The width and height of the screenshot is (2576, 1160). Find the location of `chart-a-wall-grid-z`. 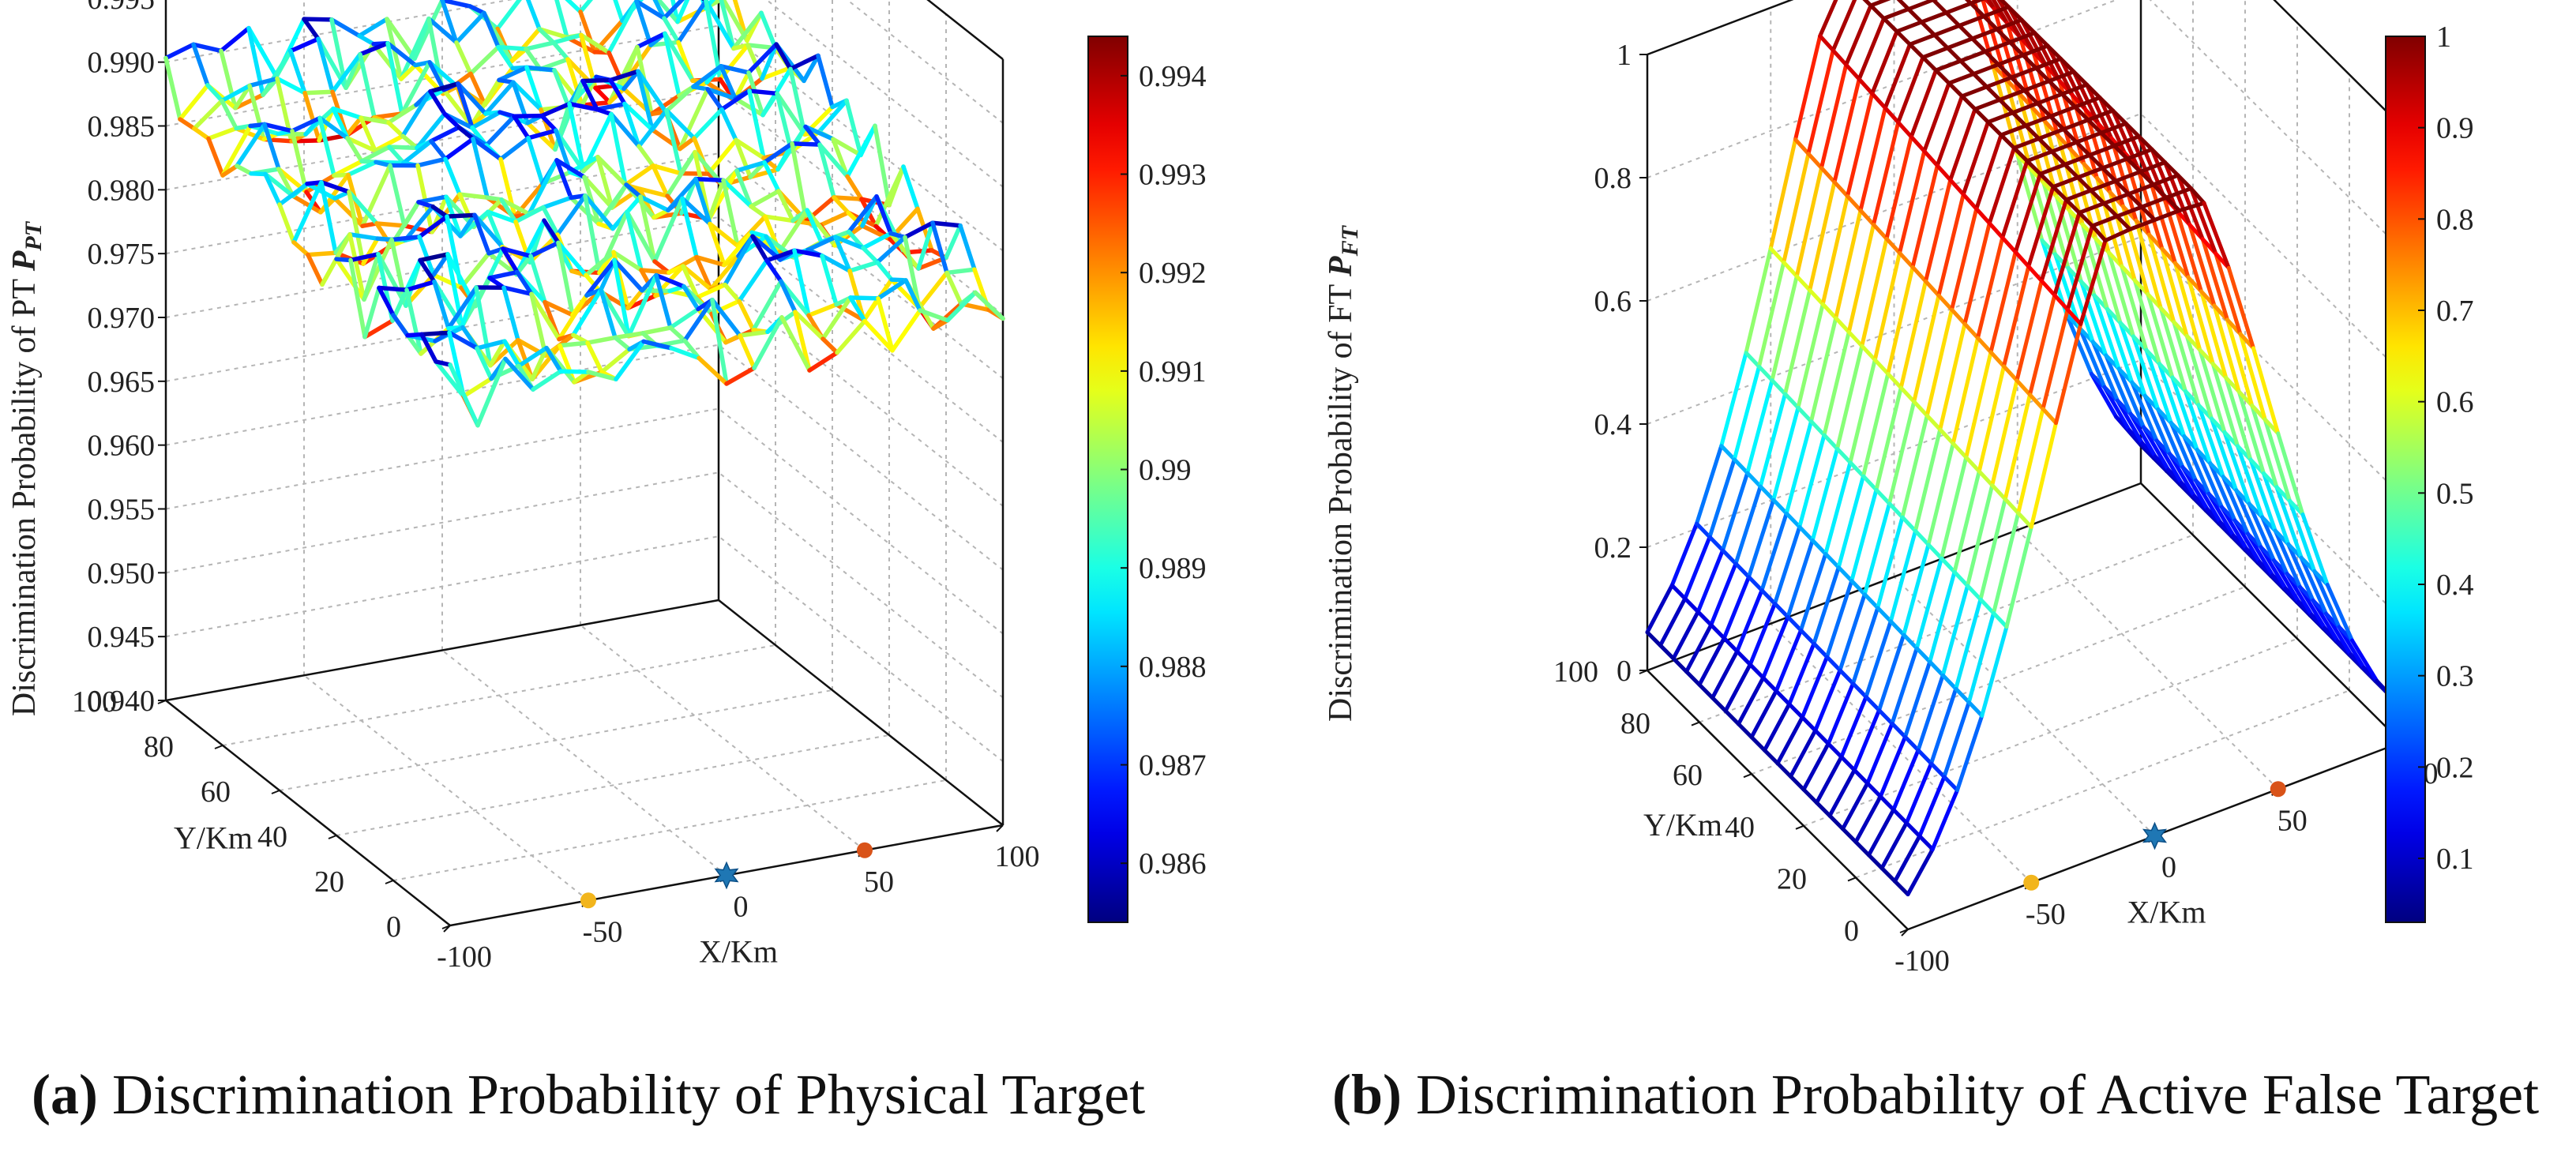

chart-a-wall-grid-z is located at coordinates (584, 712).